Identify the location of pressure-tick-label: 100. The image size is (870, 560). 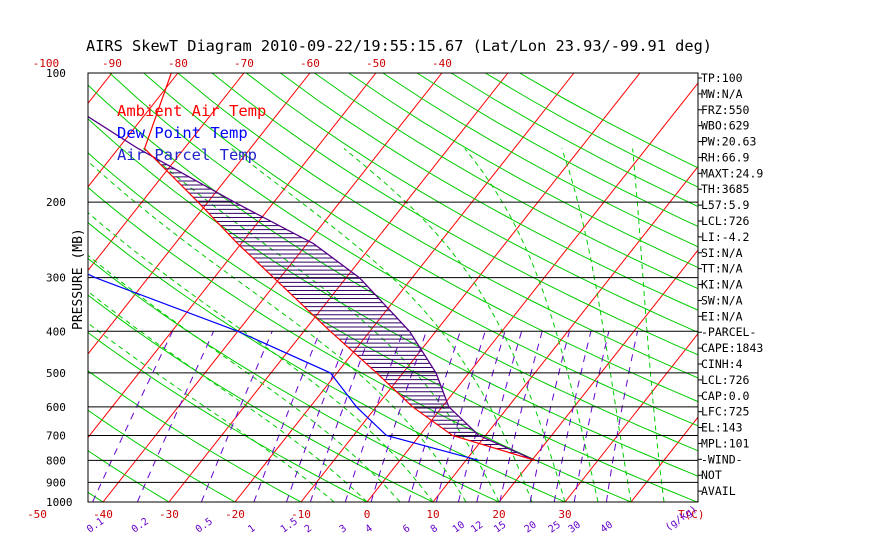
(56, 73).